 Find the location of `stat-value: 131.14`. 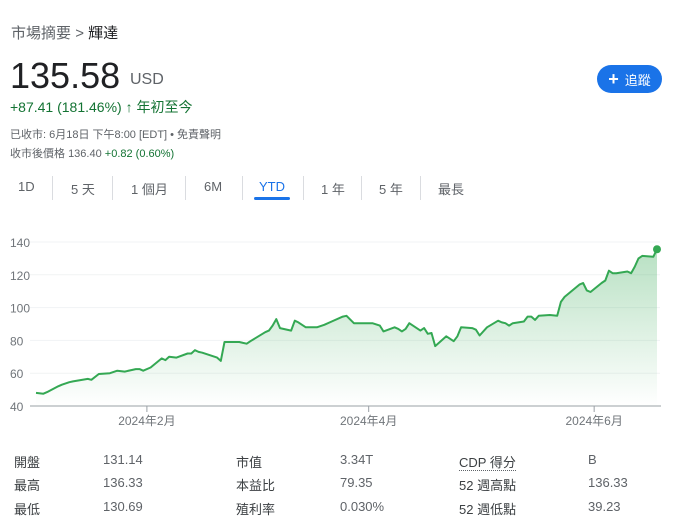

stat-value: 131.14 is located at coordinates (123, 459).